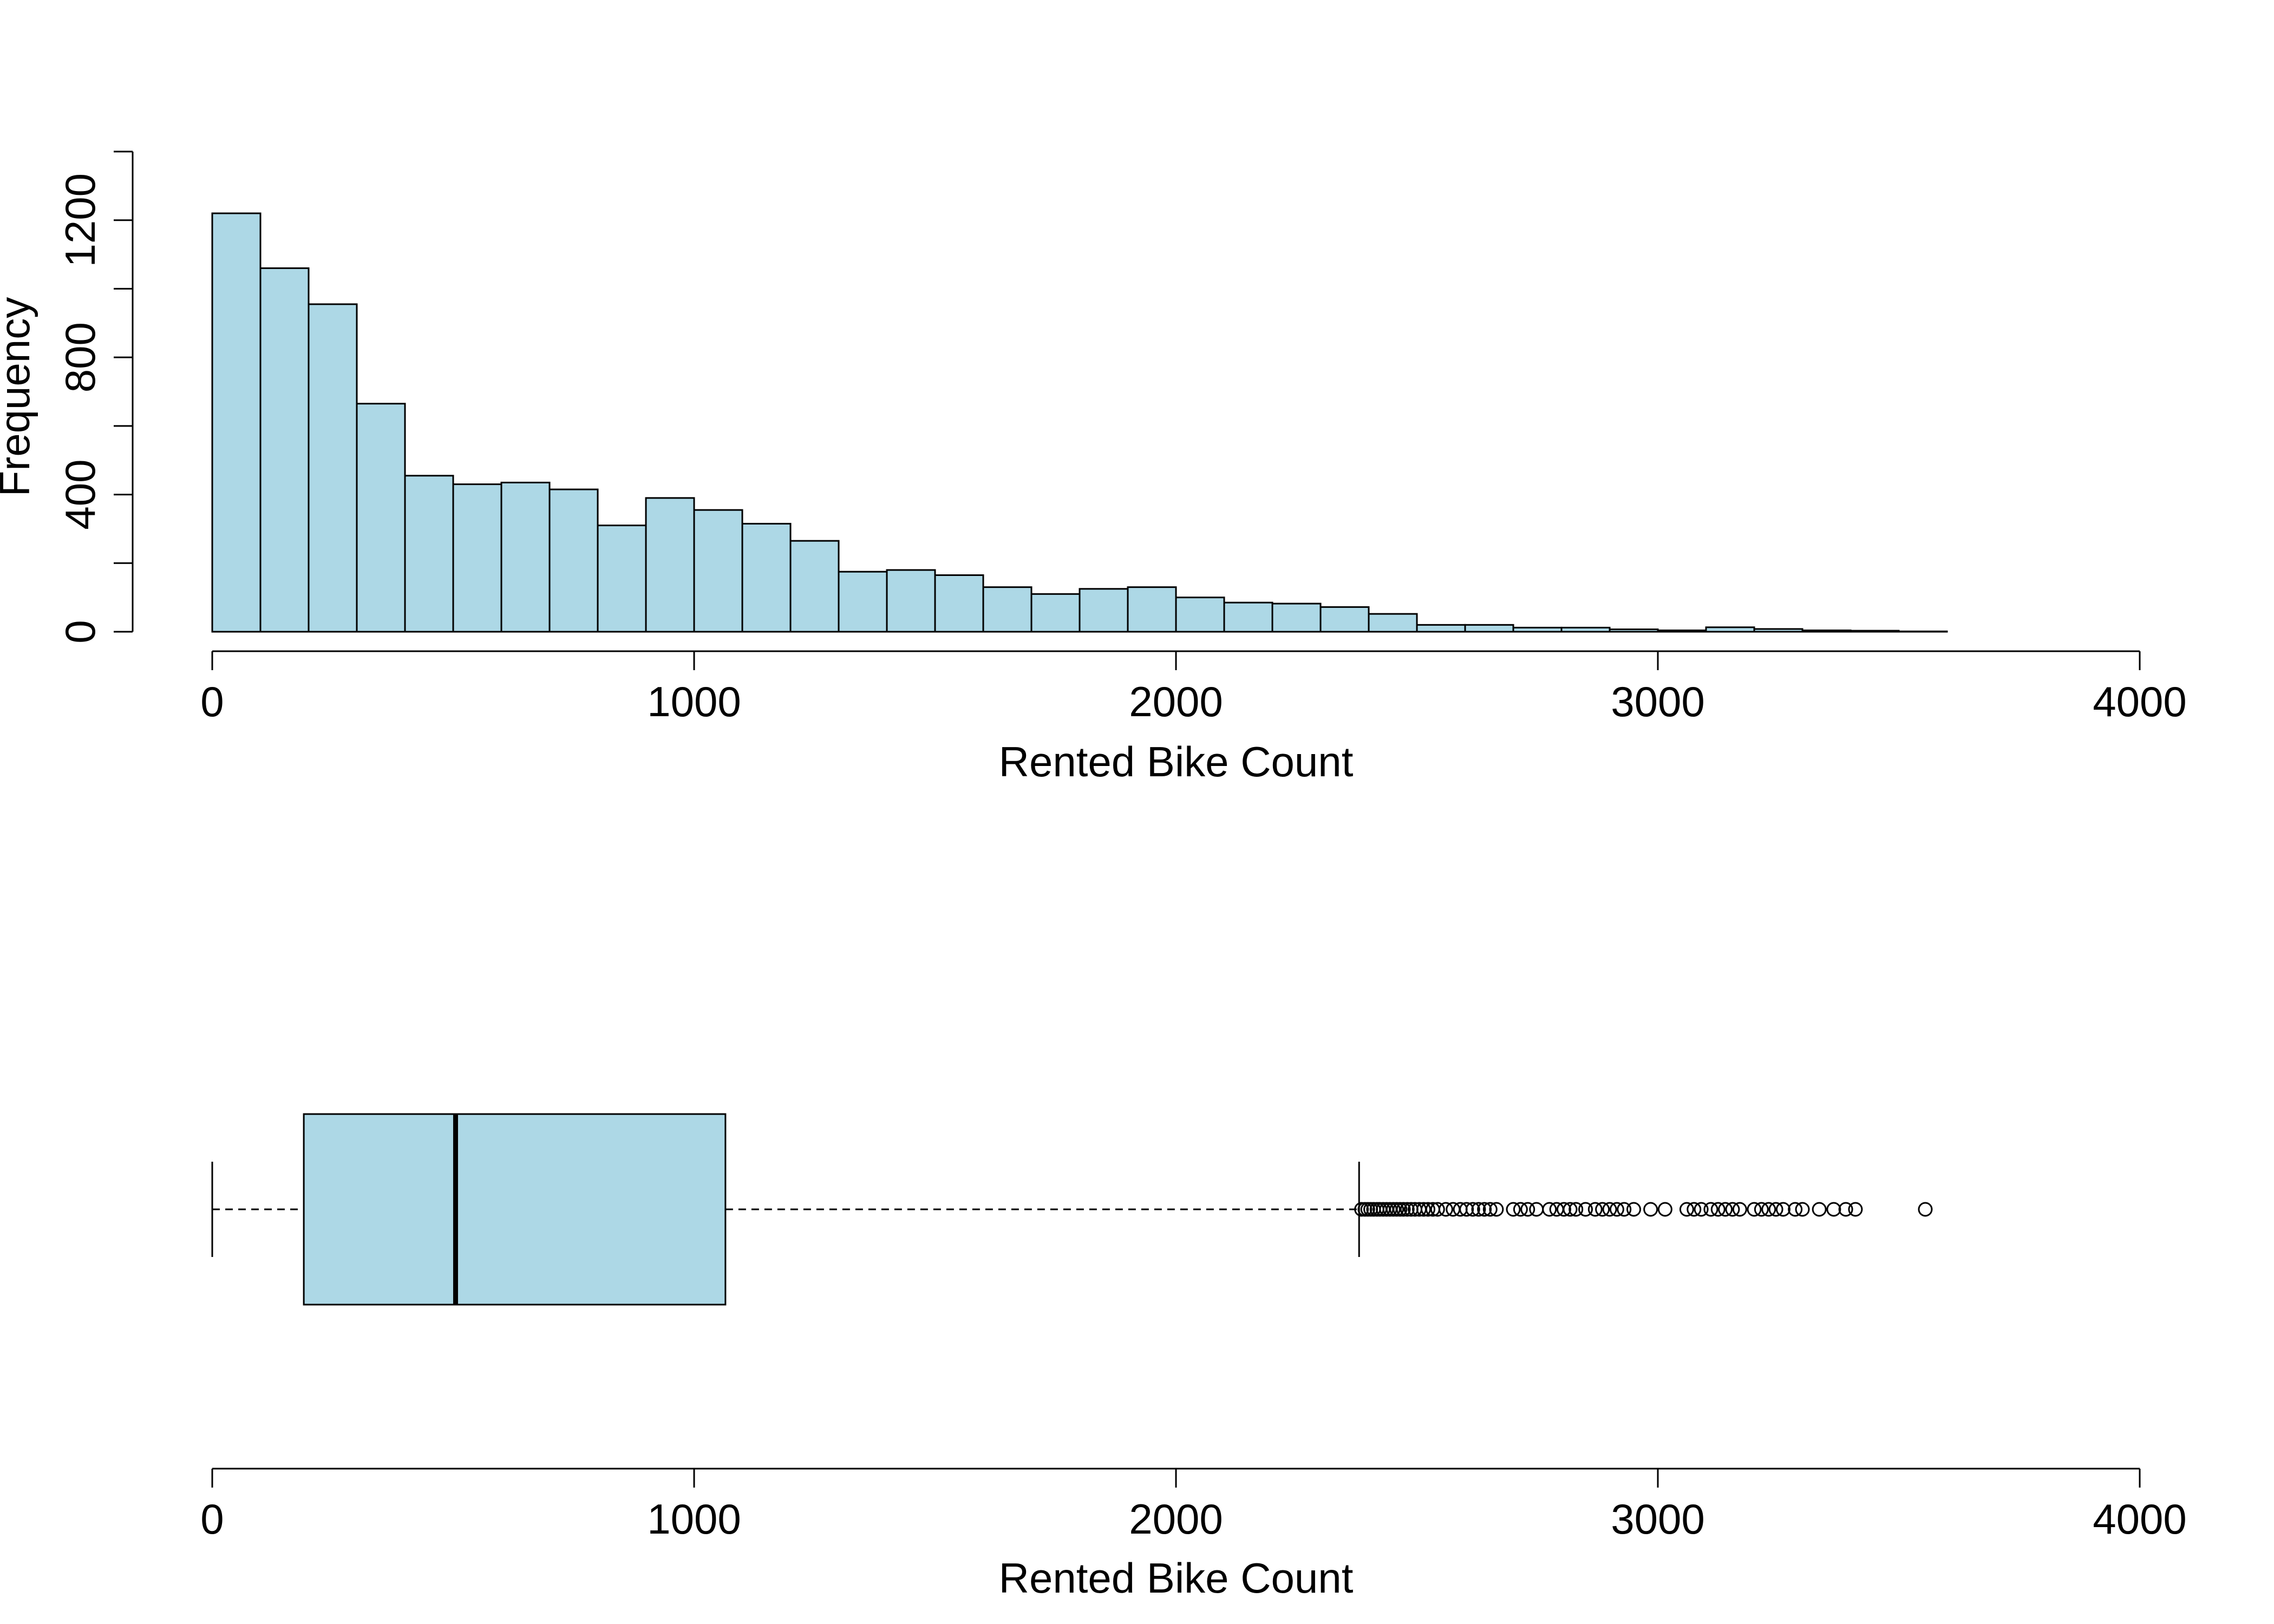 This screenshot has width=2274, height=1624. I want to click on boxplot-glyph, so click(786, 1209).